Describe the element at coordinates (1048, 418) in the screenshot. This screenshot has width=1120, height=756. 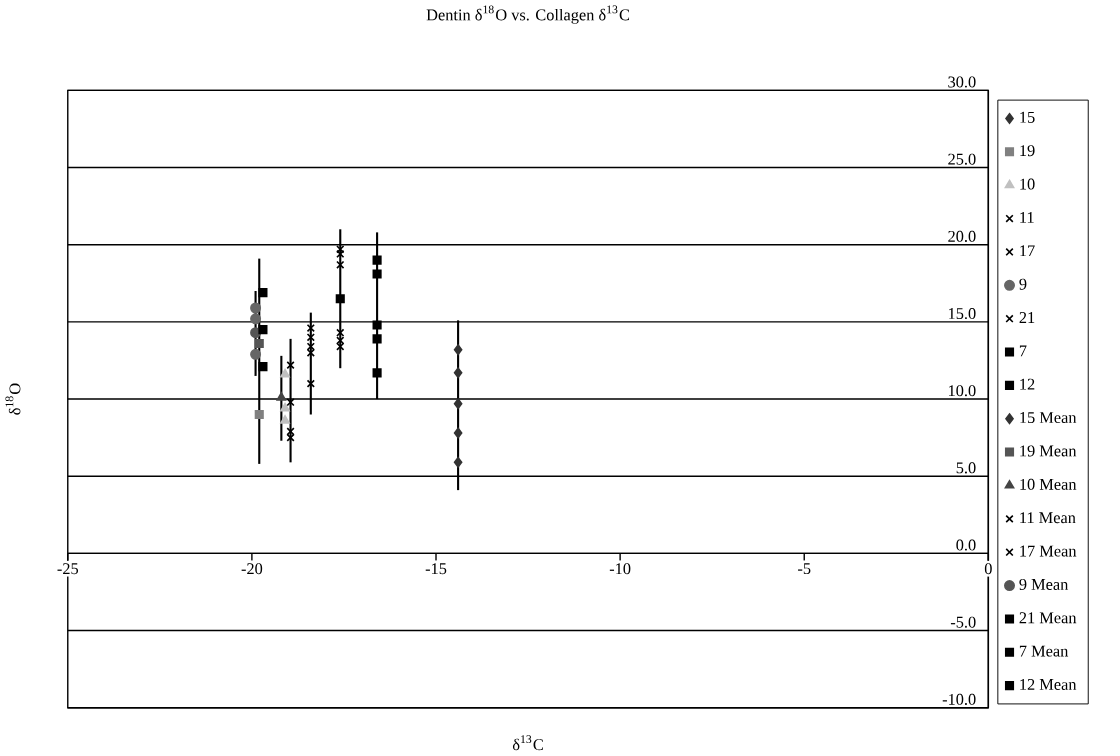
I see `legend-label: 15 Mean` at that location.